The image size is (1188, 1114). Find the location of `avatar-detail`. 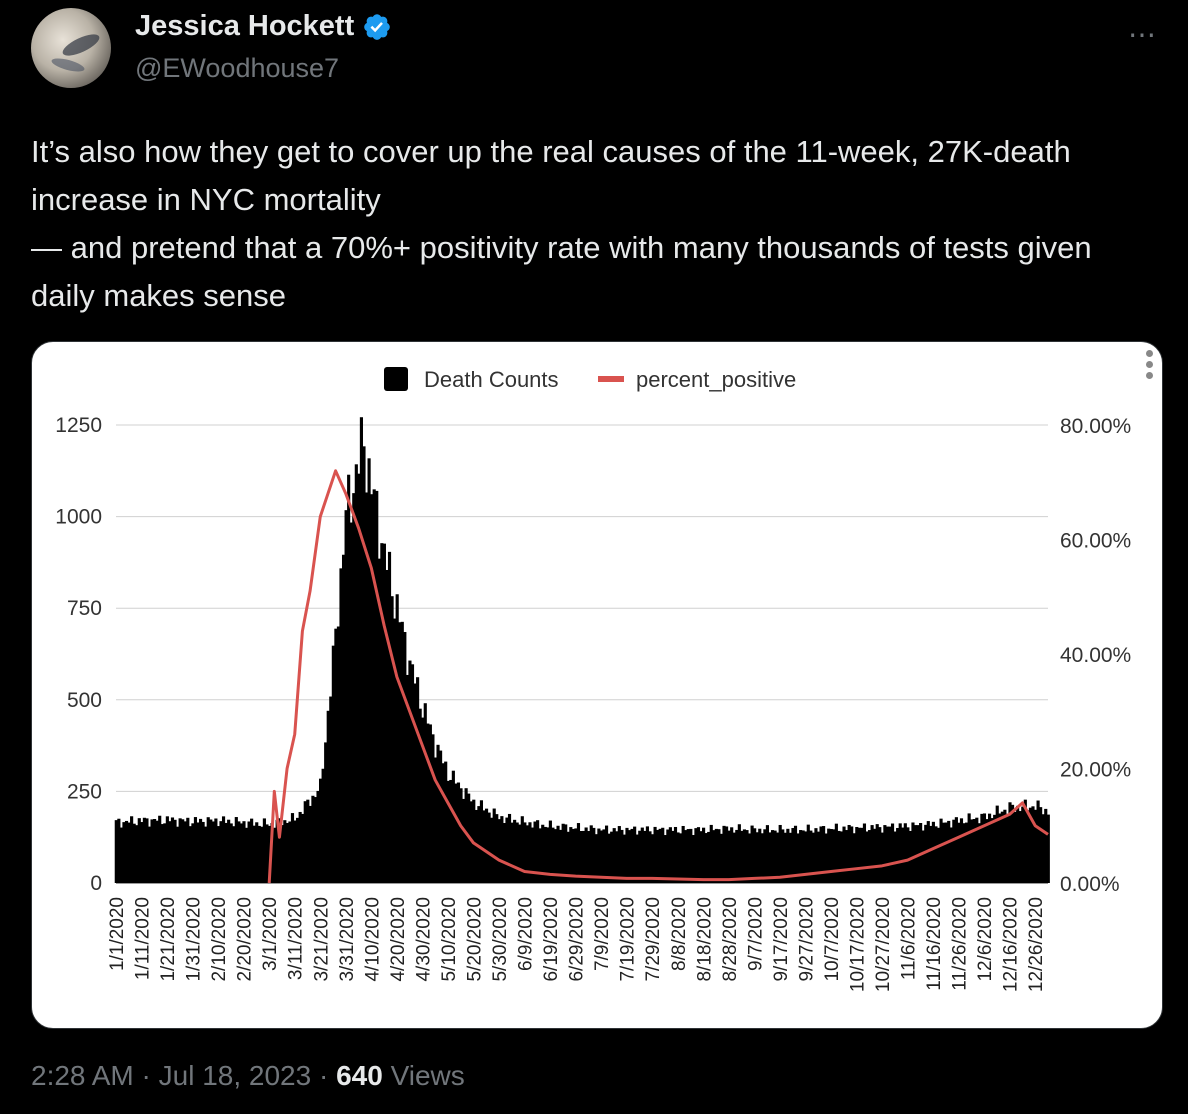

avatar-detail is located at coordinates (81, 45).